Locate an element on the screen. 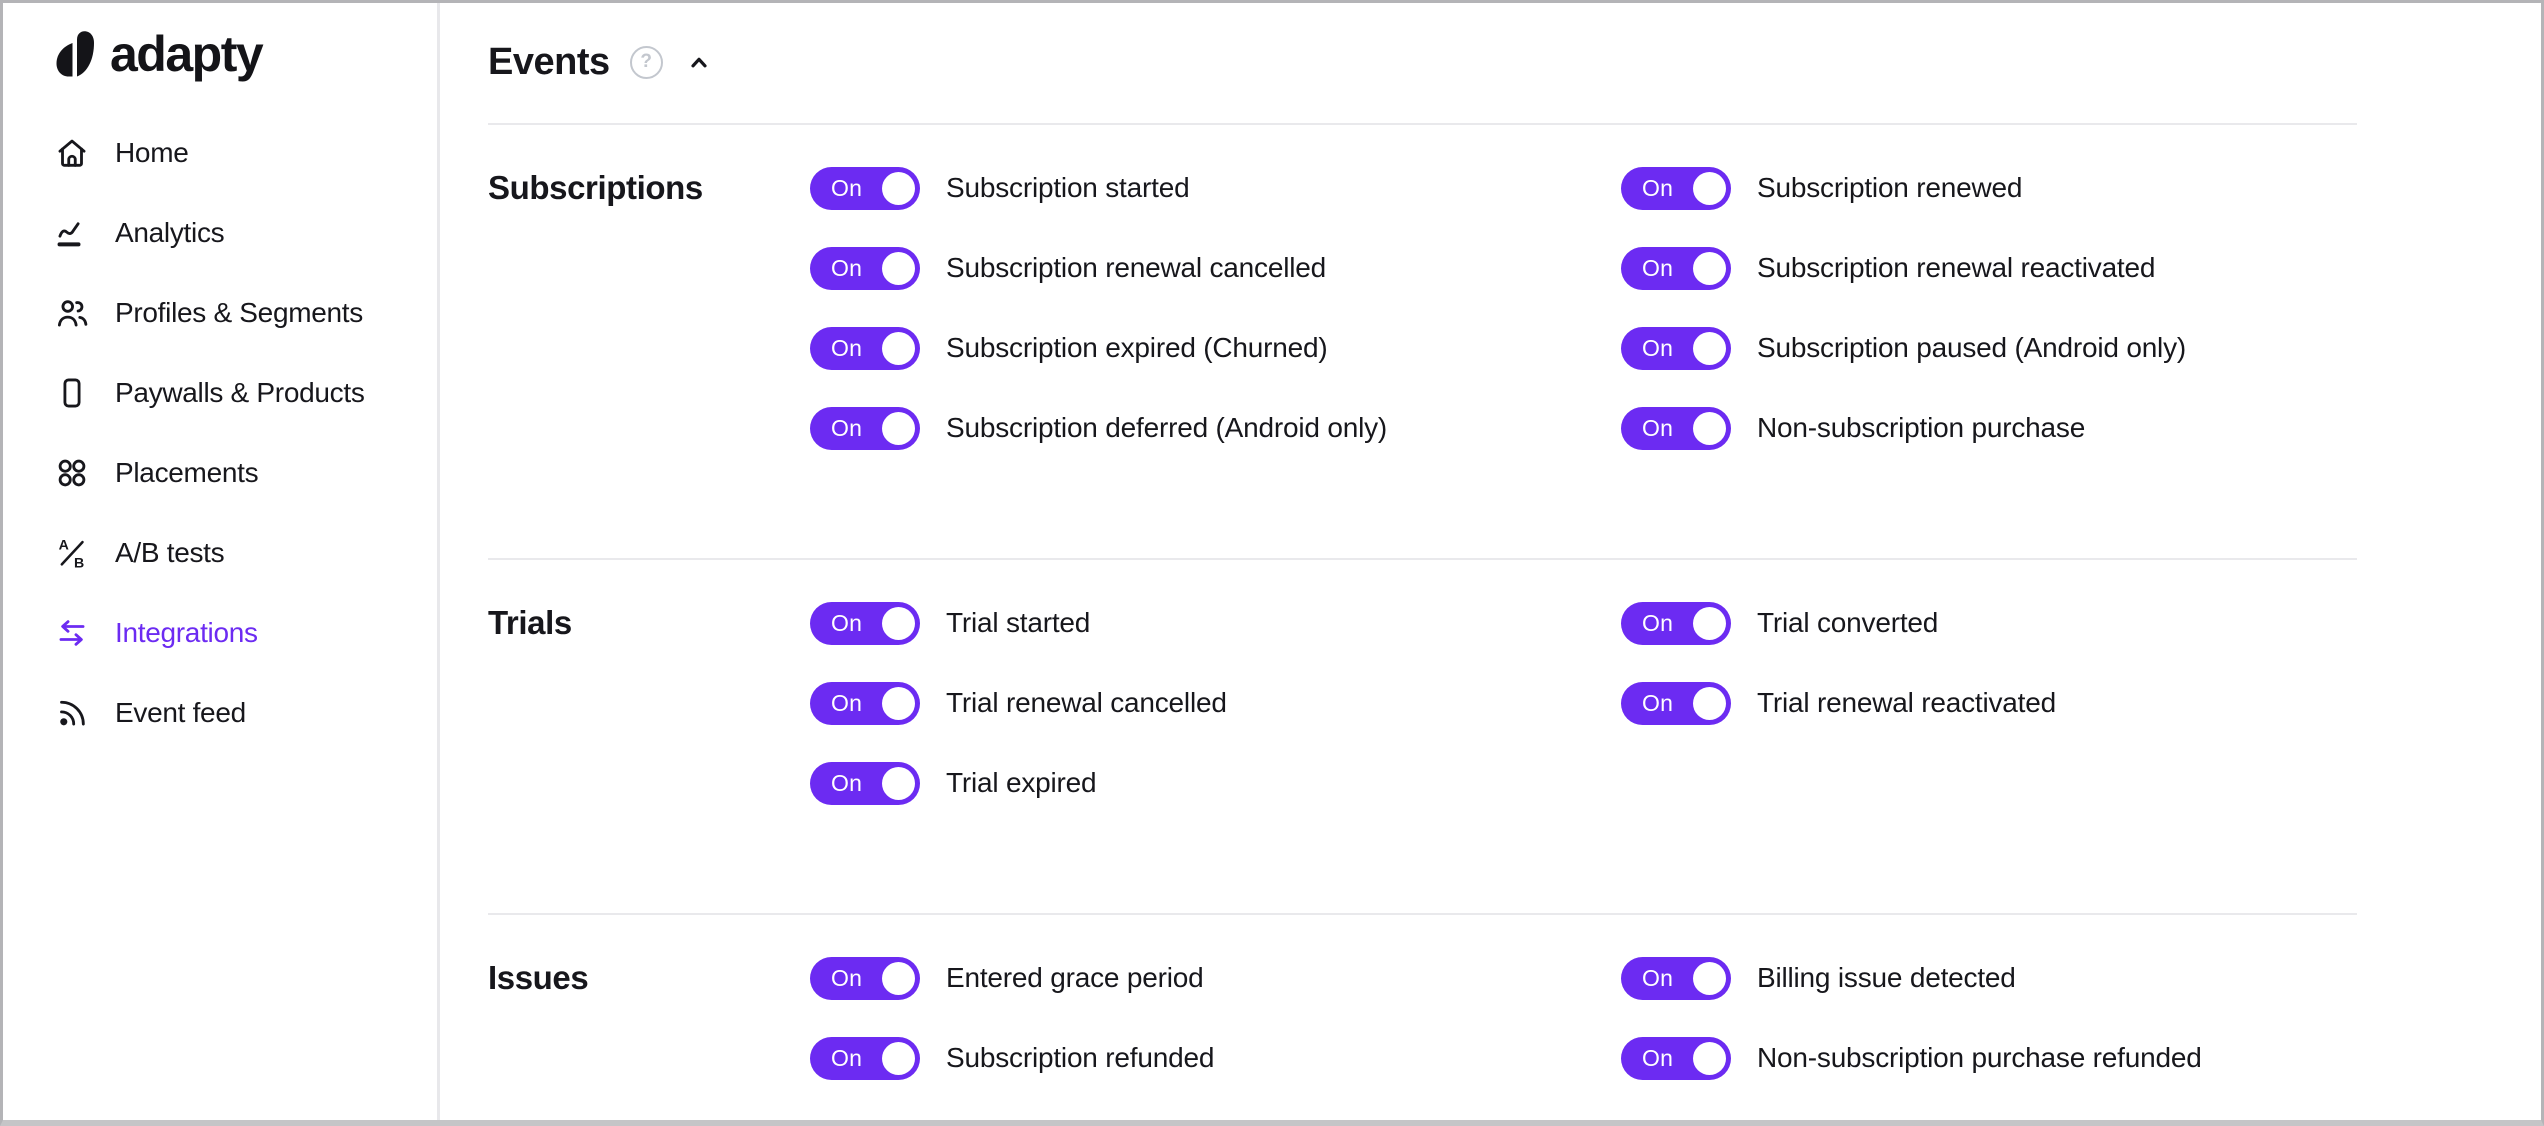 The width and height of the screenshot is (2544, 1126). paywalls-products-icon is located at coordinates (72, 393).